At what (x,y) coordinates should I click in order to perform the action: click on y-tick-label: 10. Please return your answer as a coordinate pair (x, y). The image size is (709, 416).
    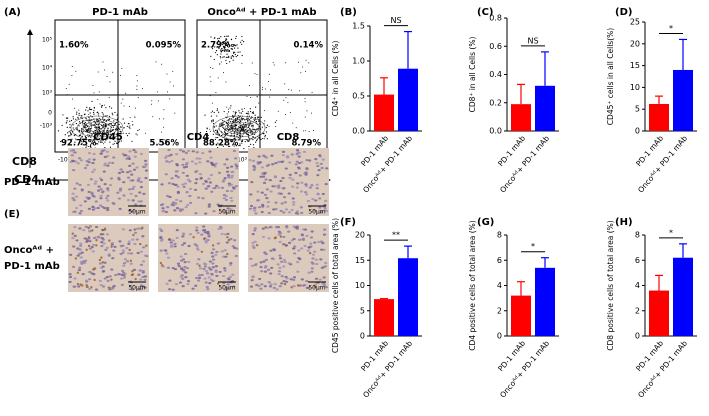
    Looking at the image, I should click on (360, 285).